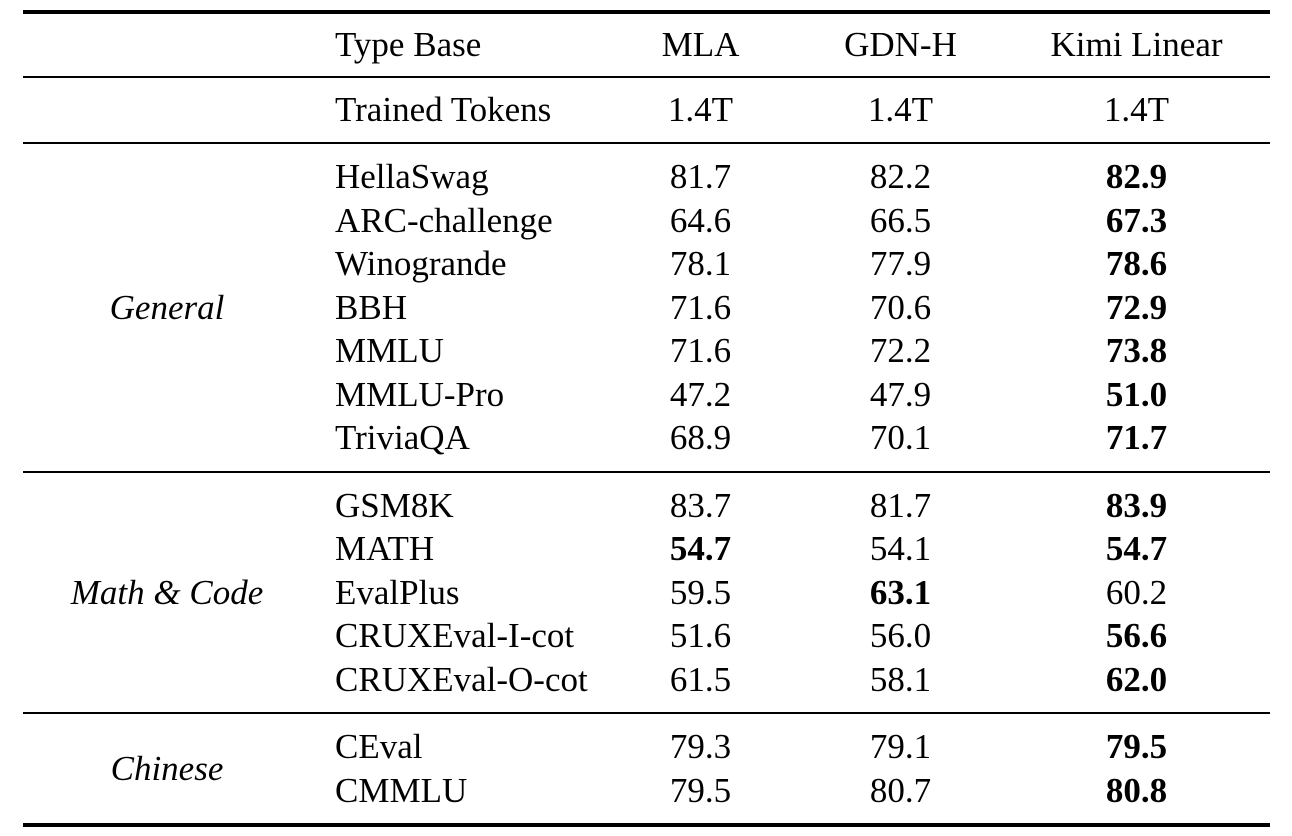  I want to click on section-label-general: General, so click(167, 308).